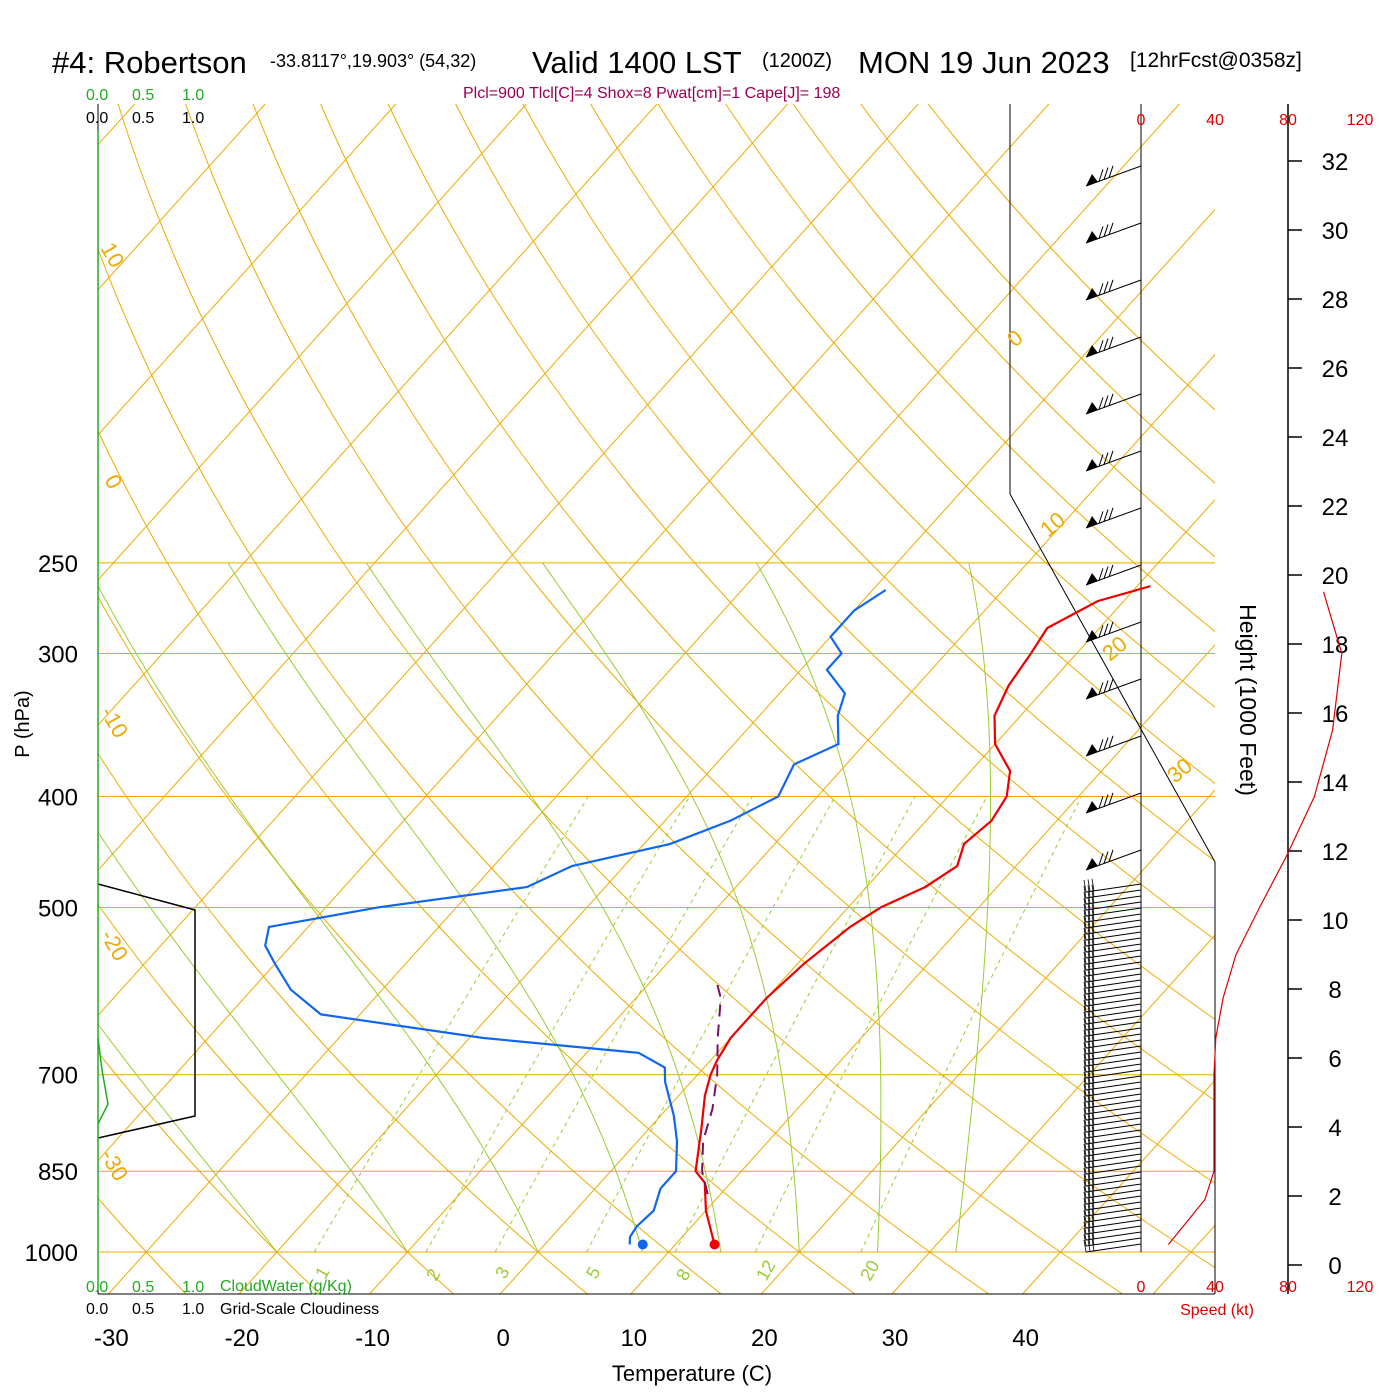 The image size is (1400, 1400). Describe the element at coordinates (23, 723) in the screenshot. I see `y-axis-title: P (hPa)` at that location.